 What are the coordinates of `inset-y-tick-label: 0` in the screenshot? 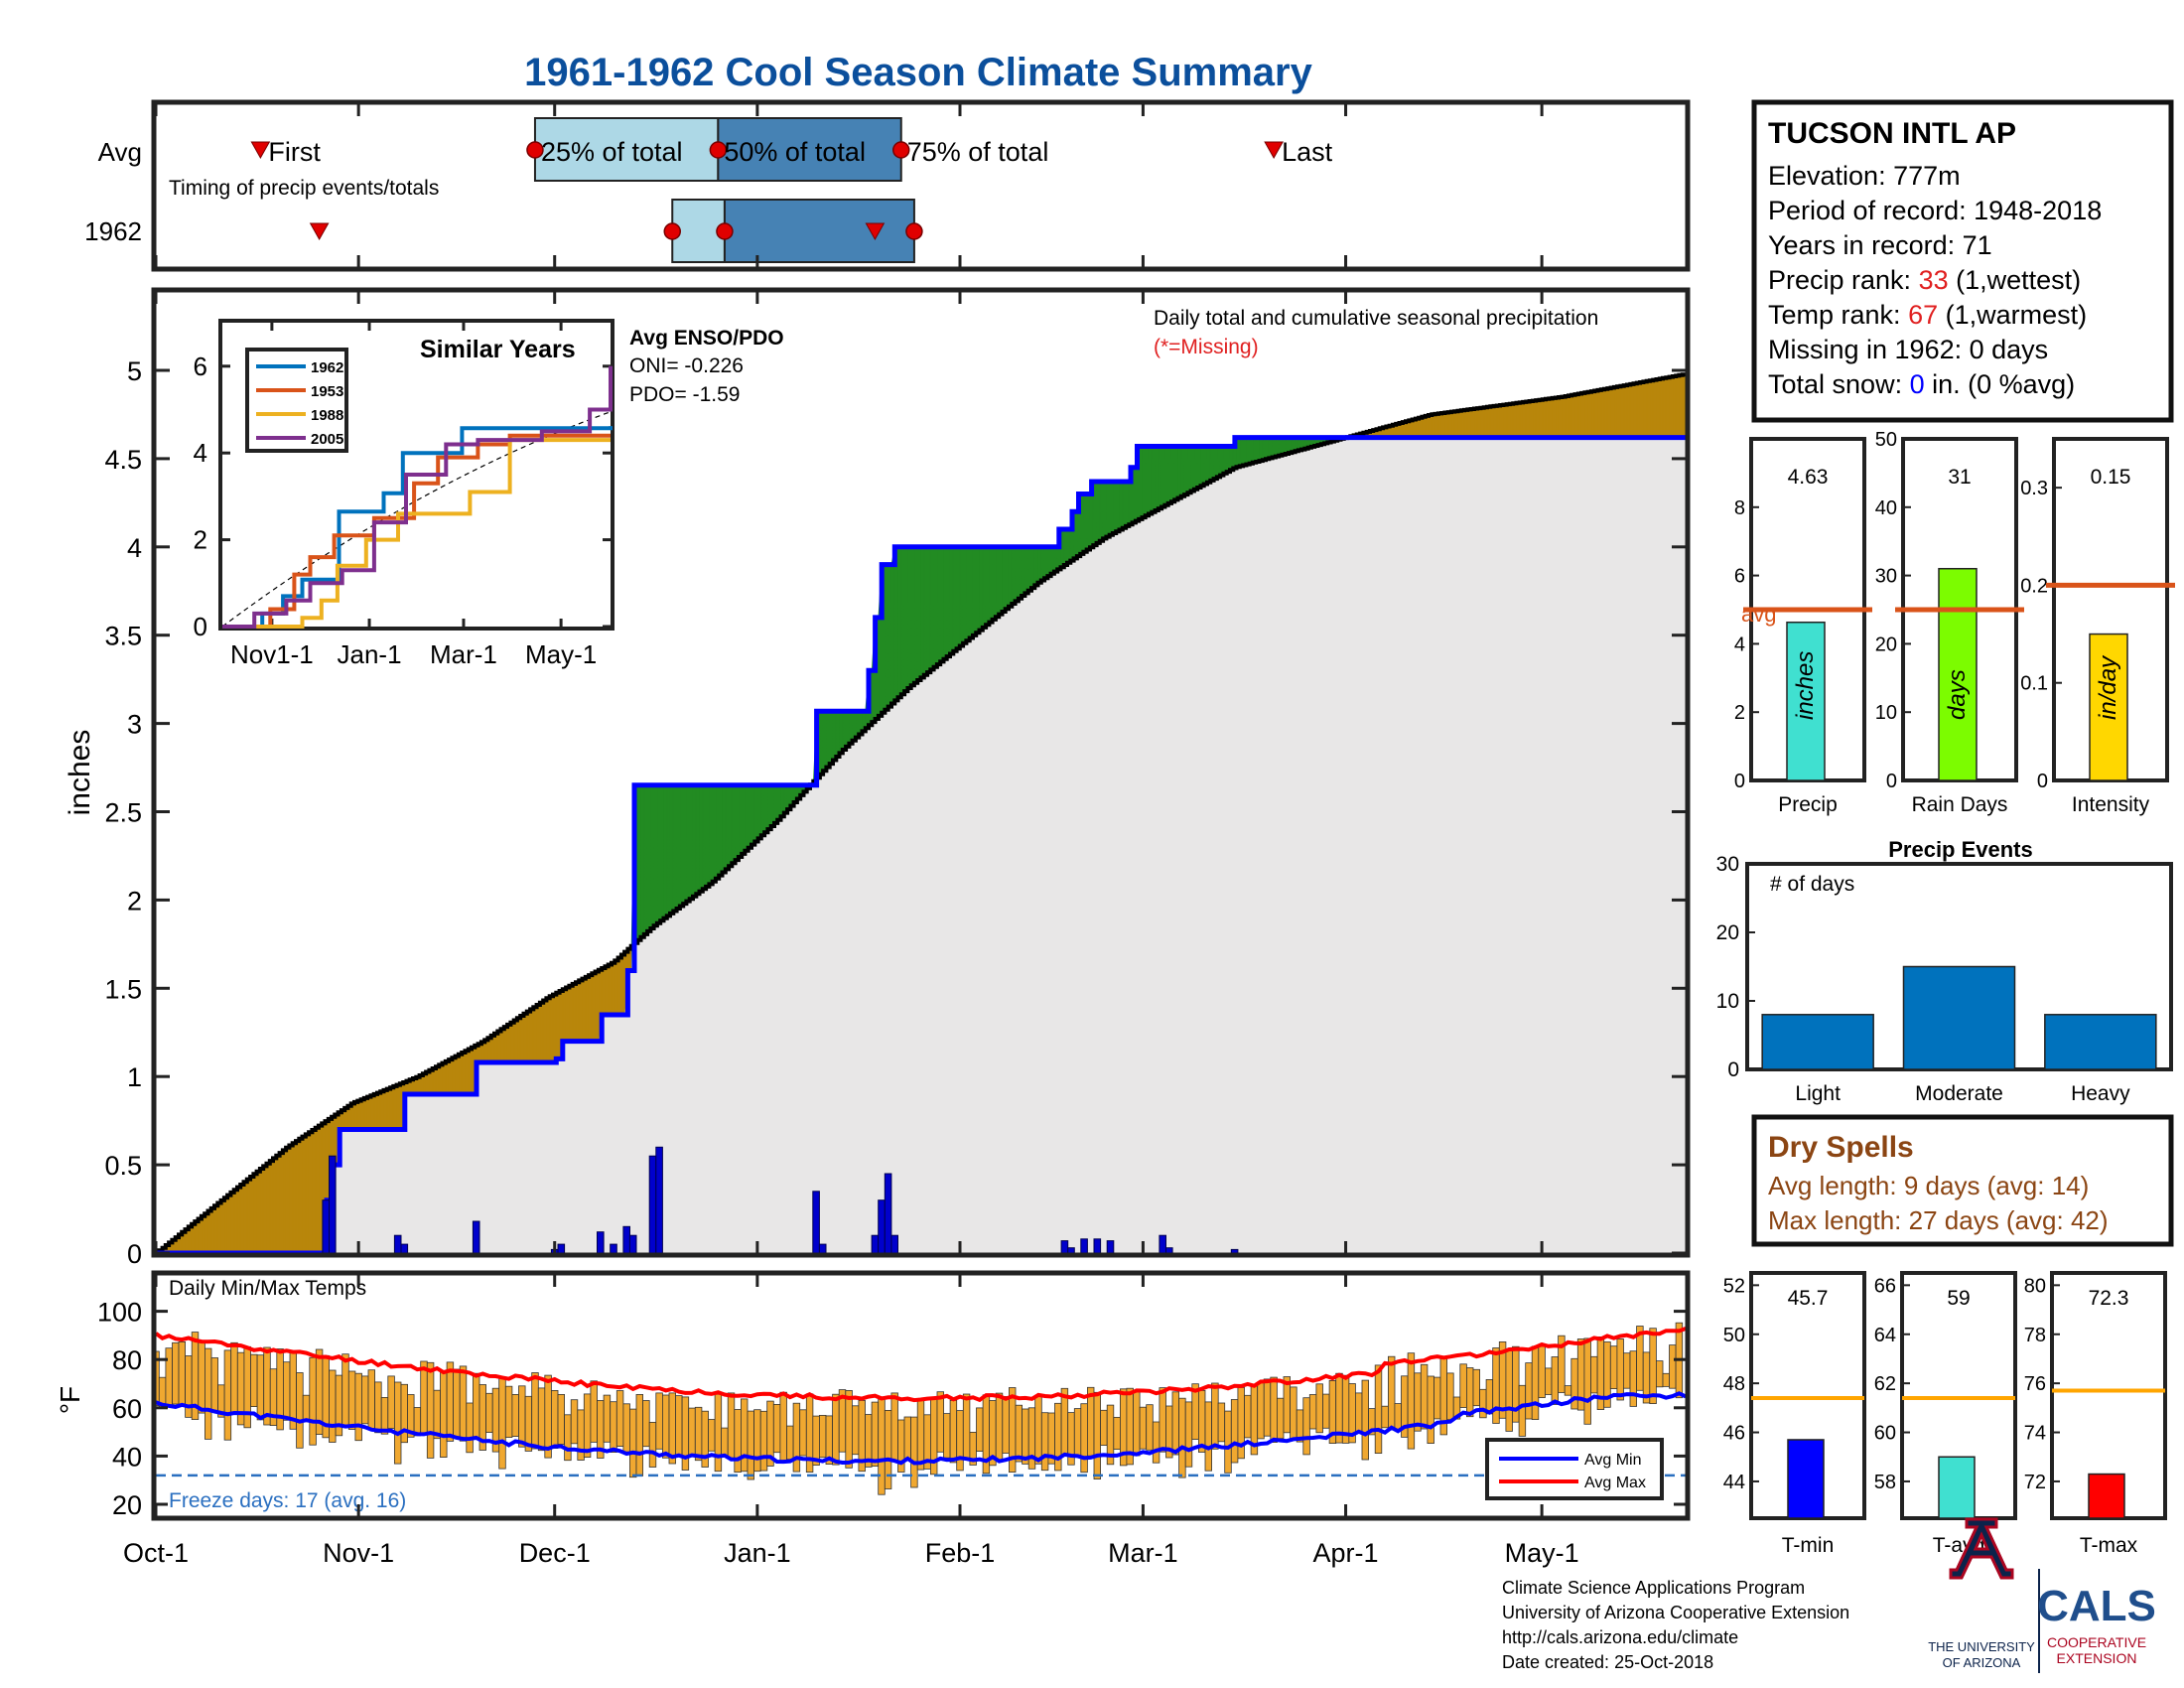 It's located at (200, 626).